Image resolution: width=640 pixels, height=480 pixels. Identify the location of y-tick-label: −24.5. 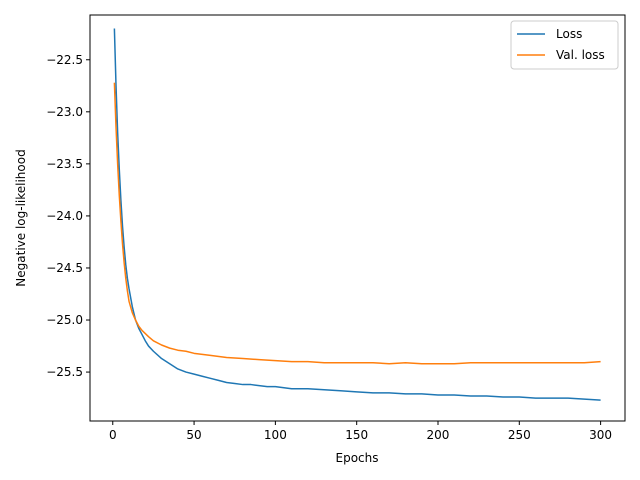
(64, 268).